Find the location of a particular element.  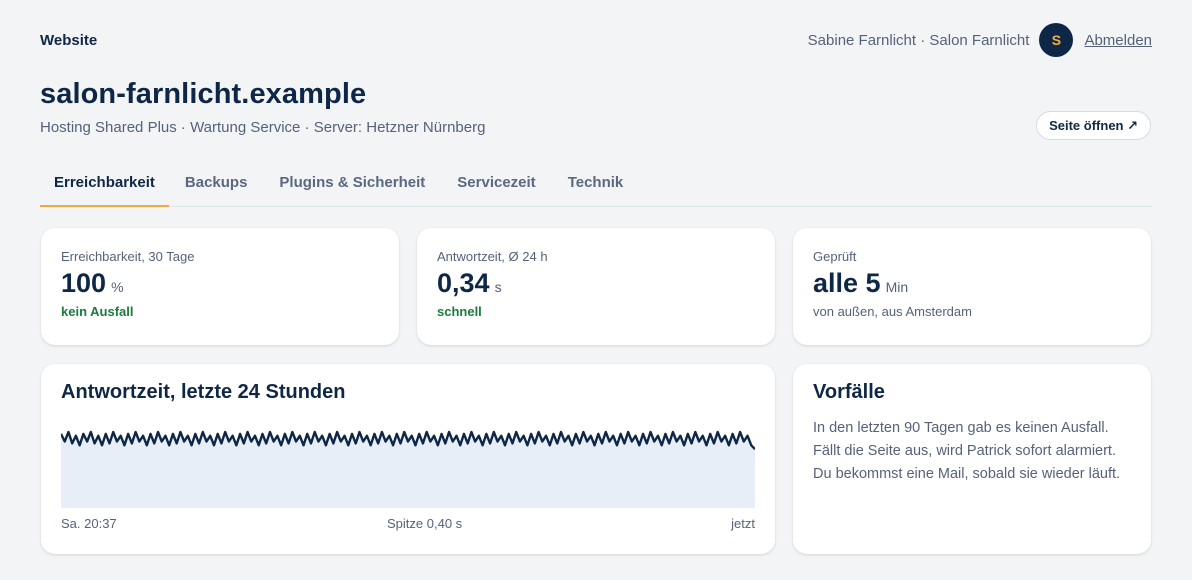

tab-backups: Backups is located at coordinates (216, 182).